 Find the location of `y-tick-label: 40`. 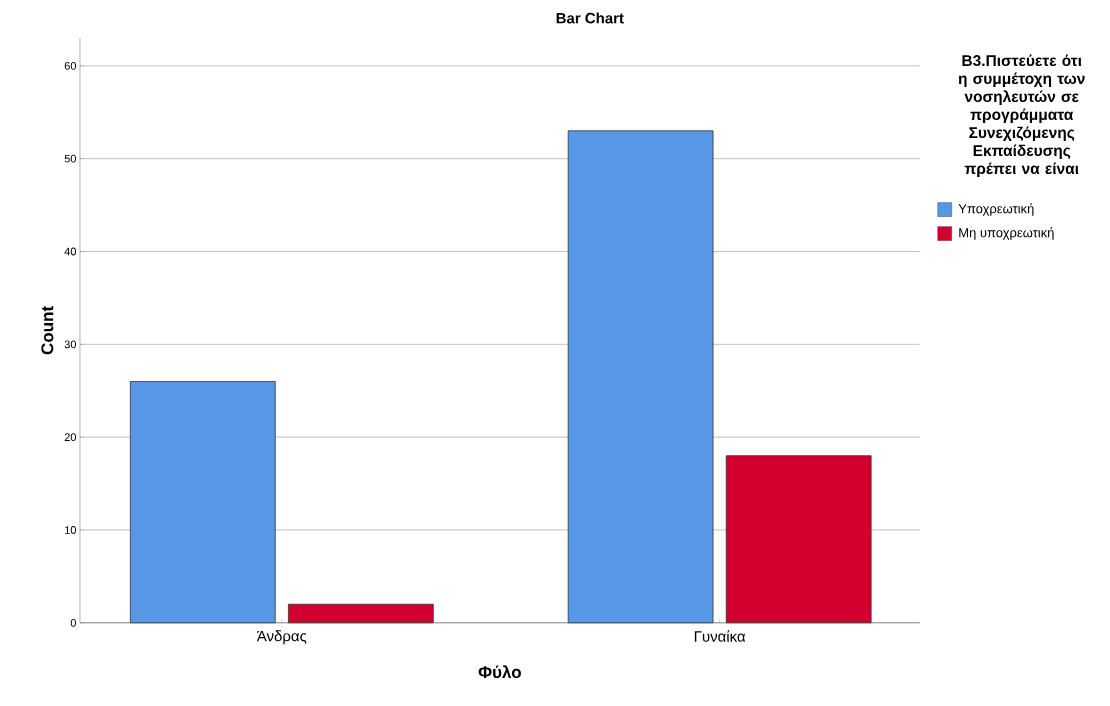

y-tick-label: 40 is located at coordinates (70, 251).